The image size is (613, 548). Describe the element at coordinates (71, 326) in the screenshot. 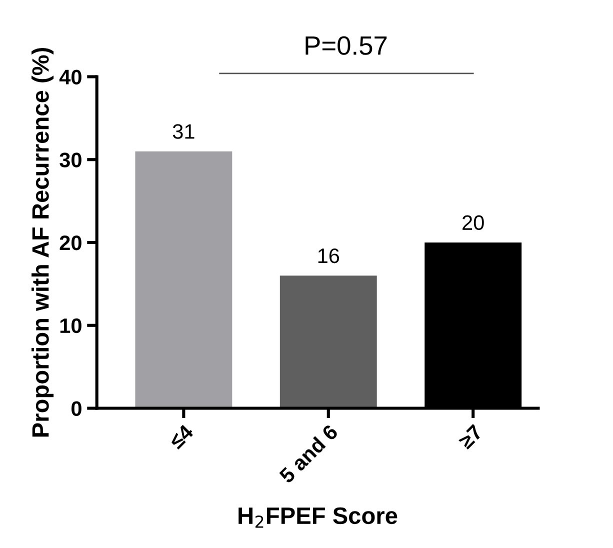

I see `y-tick-label: 10` at that location.